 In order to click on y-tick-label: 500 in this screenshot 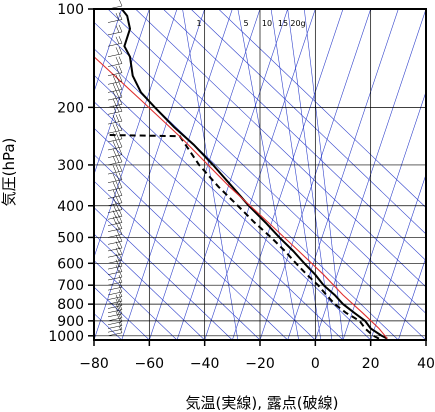, I will do `click(70, 238)`.